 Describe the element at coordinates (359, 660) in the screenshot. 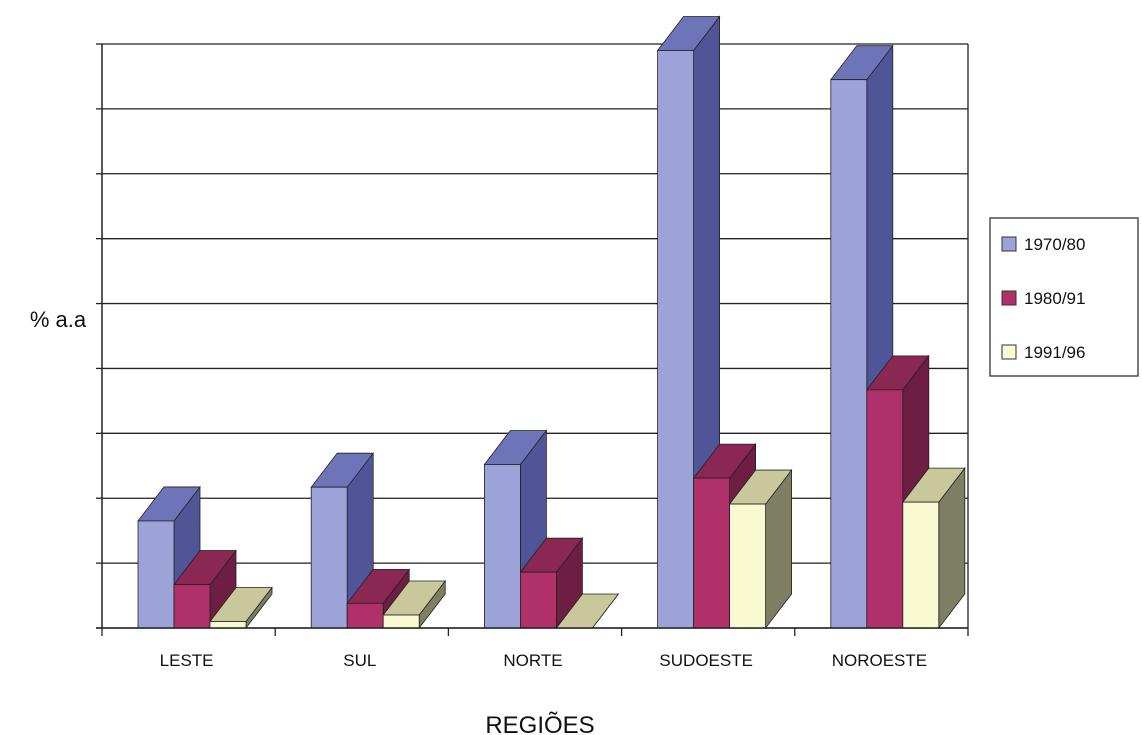

I see `x-tick-label: SUL` at that location.